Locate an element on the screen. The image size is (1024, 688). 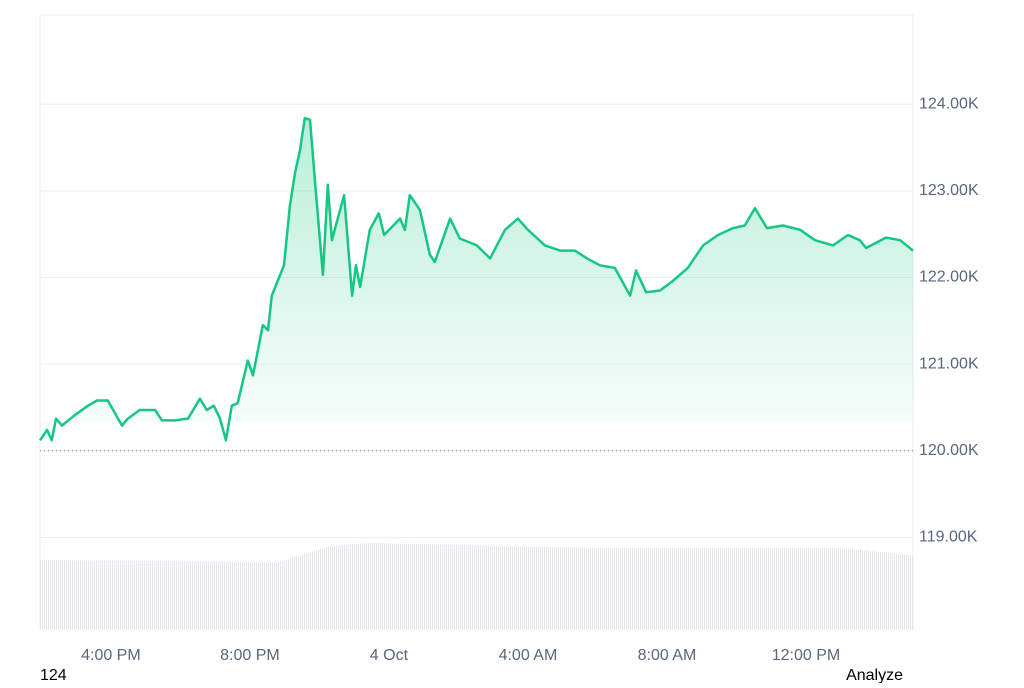
y-tick-label: 123.00K is located at coordinates (949, 190).